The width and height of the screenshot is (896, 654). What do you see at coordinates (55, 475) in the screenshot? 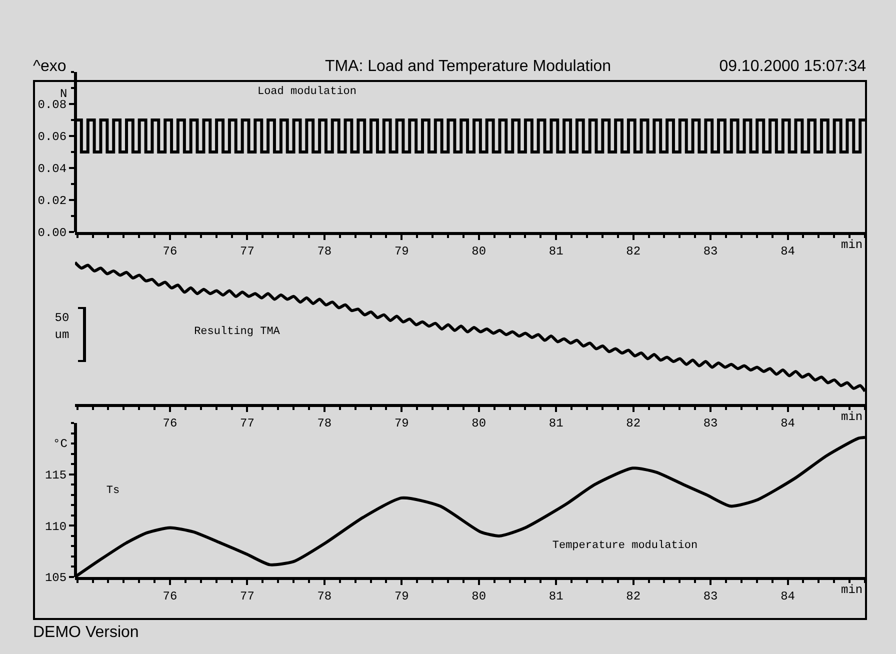
I see `y-tick-label: 115` at bounding box center [55, 475].